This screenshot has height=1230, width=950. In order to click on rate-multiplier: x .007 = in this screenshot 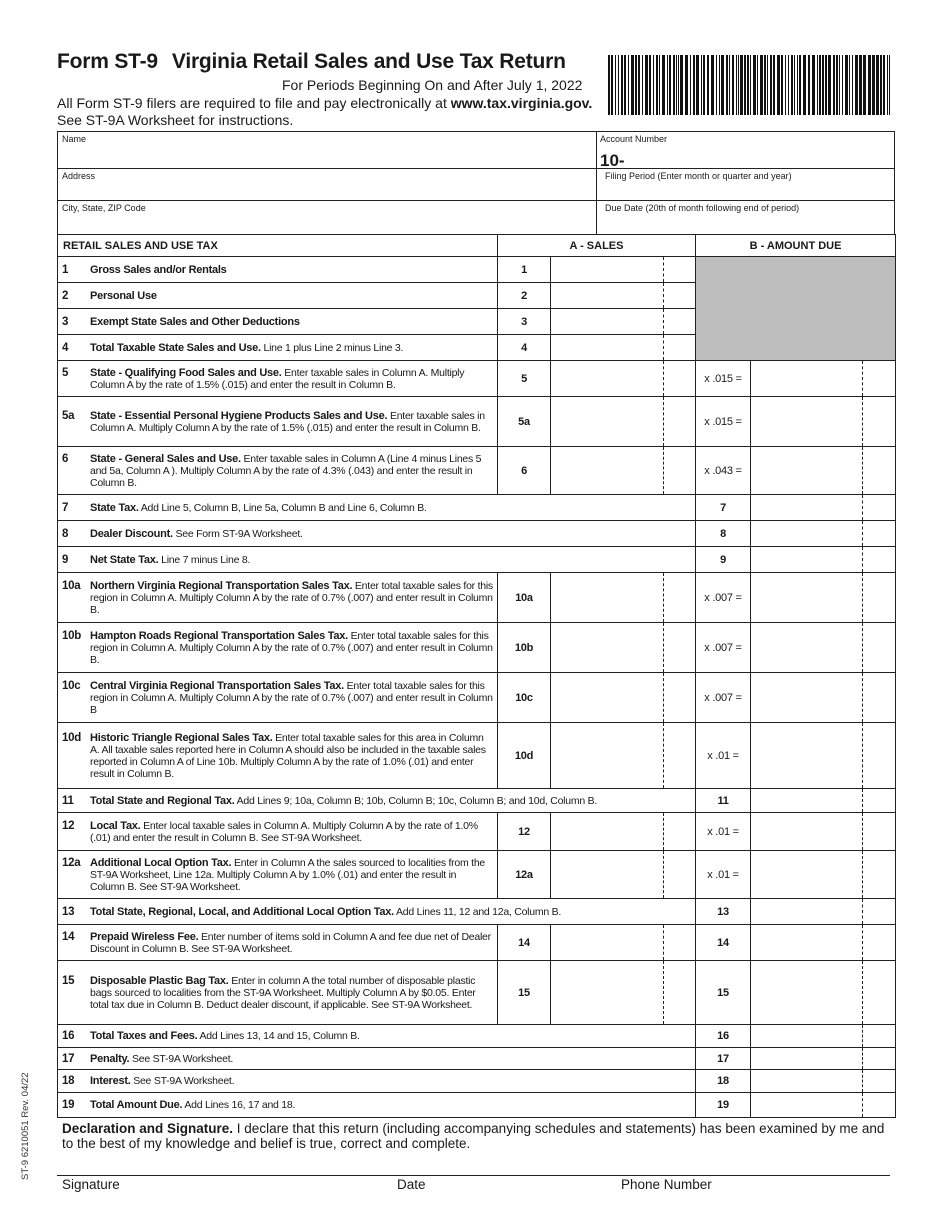, I will do `click(723, 697)`.